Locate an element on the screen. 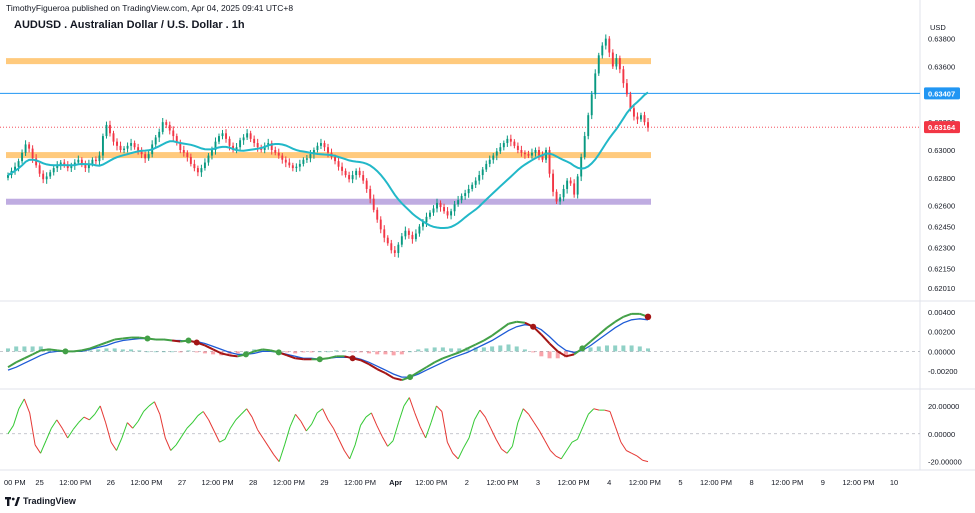 This screenshot has width=975, height=513. x-axis-tick-label: 27 is located at coordinates (182, 482).